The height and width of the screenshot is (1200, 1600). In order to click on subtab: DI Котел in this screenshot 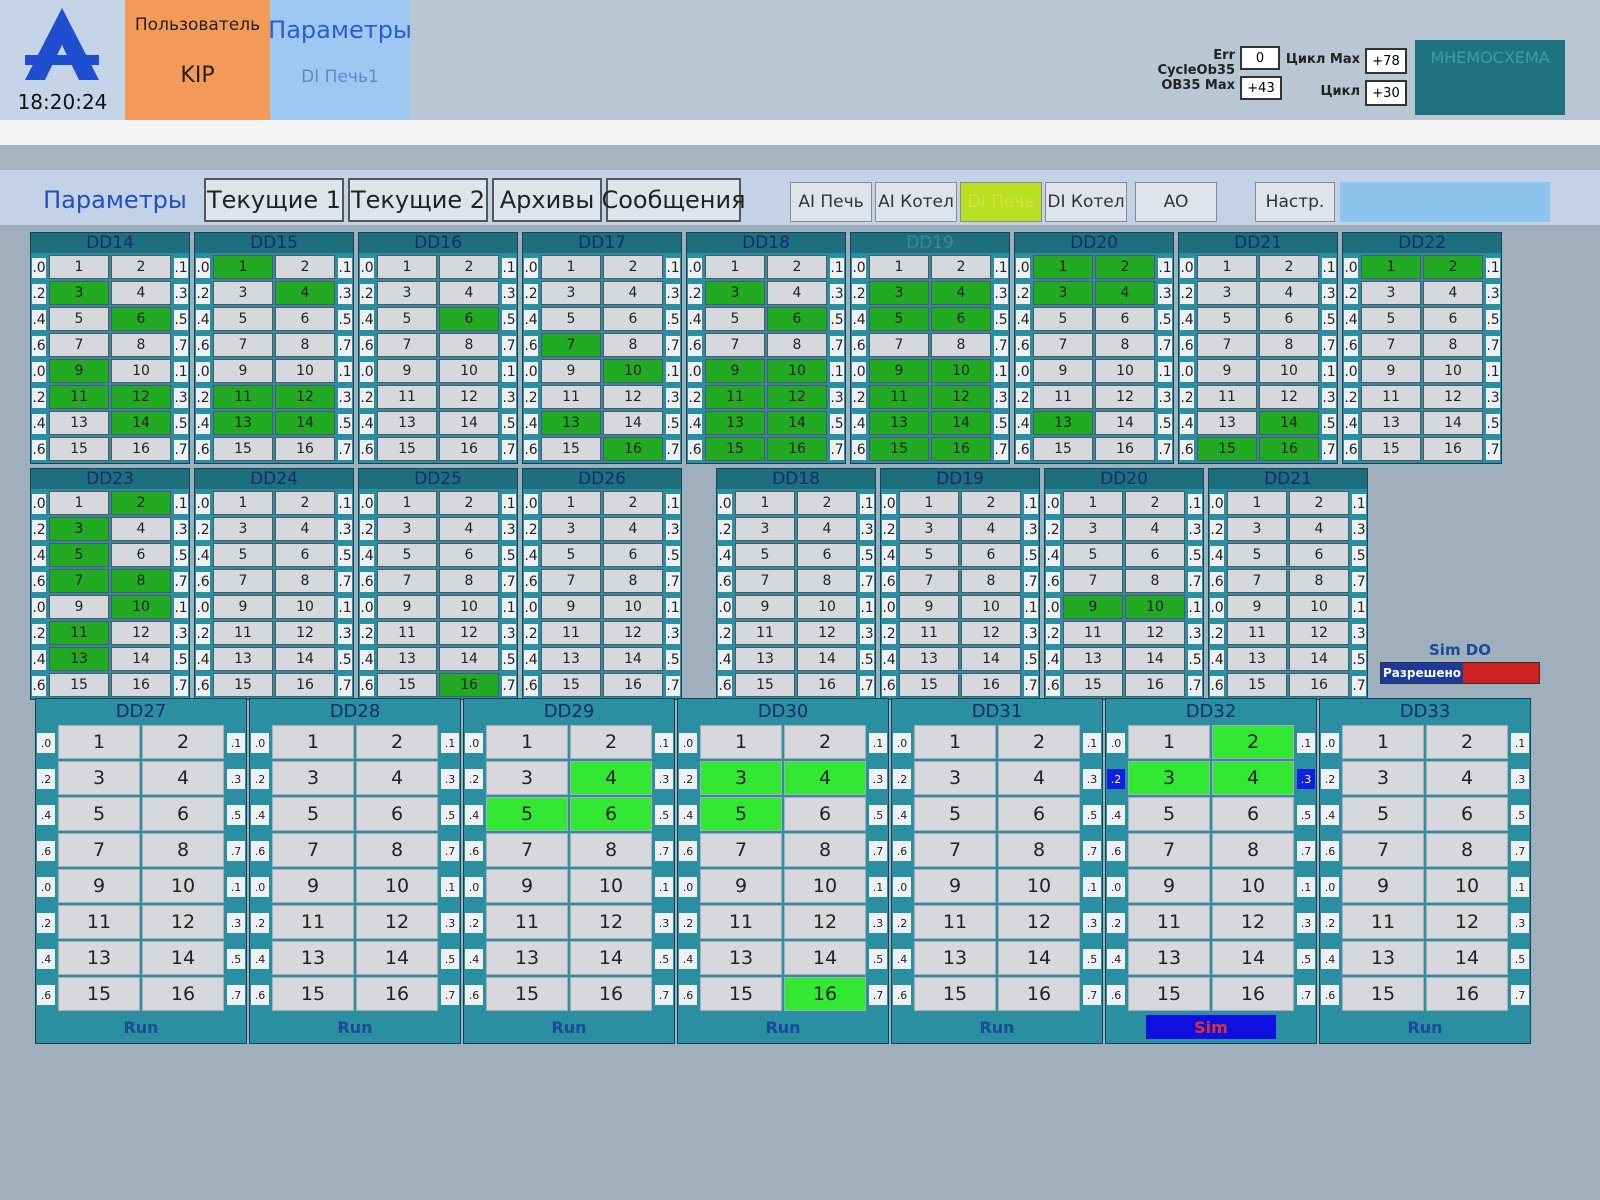, I will do `click(1086, 202)`.